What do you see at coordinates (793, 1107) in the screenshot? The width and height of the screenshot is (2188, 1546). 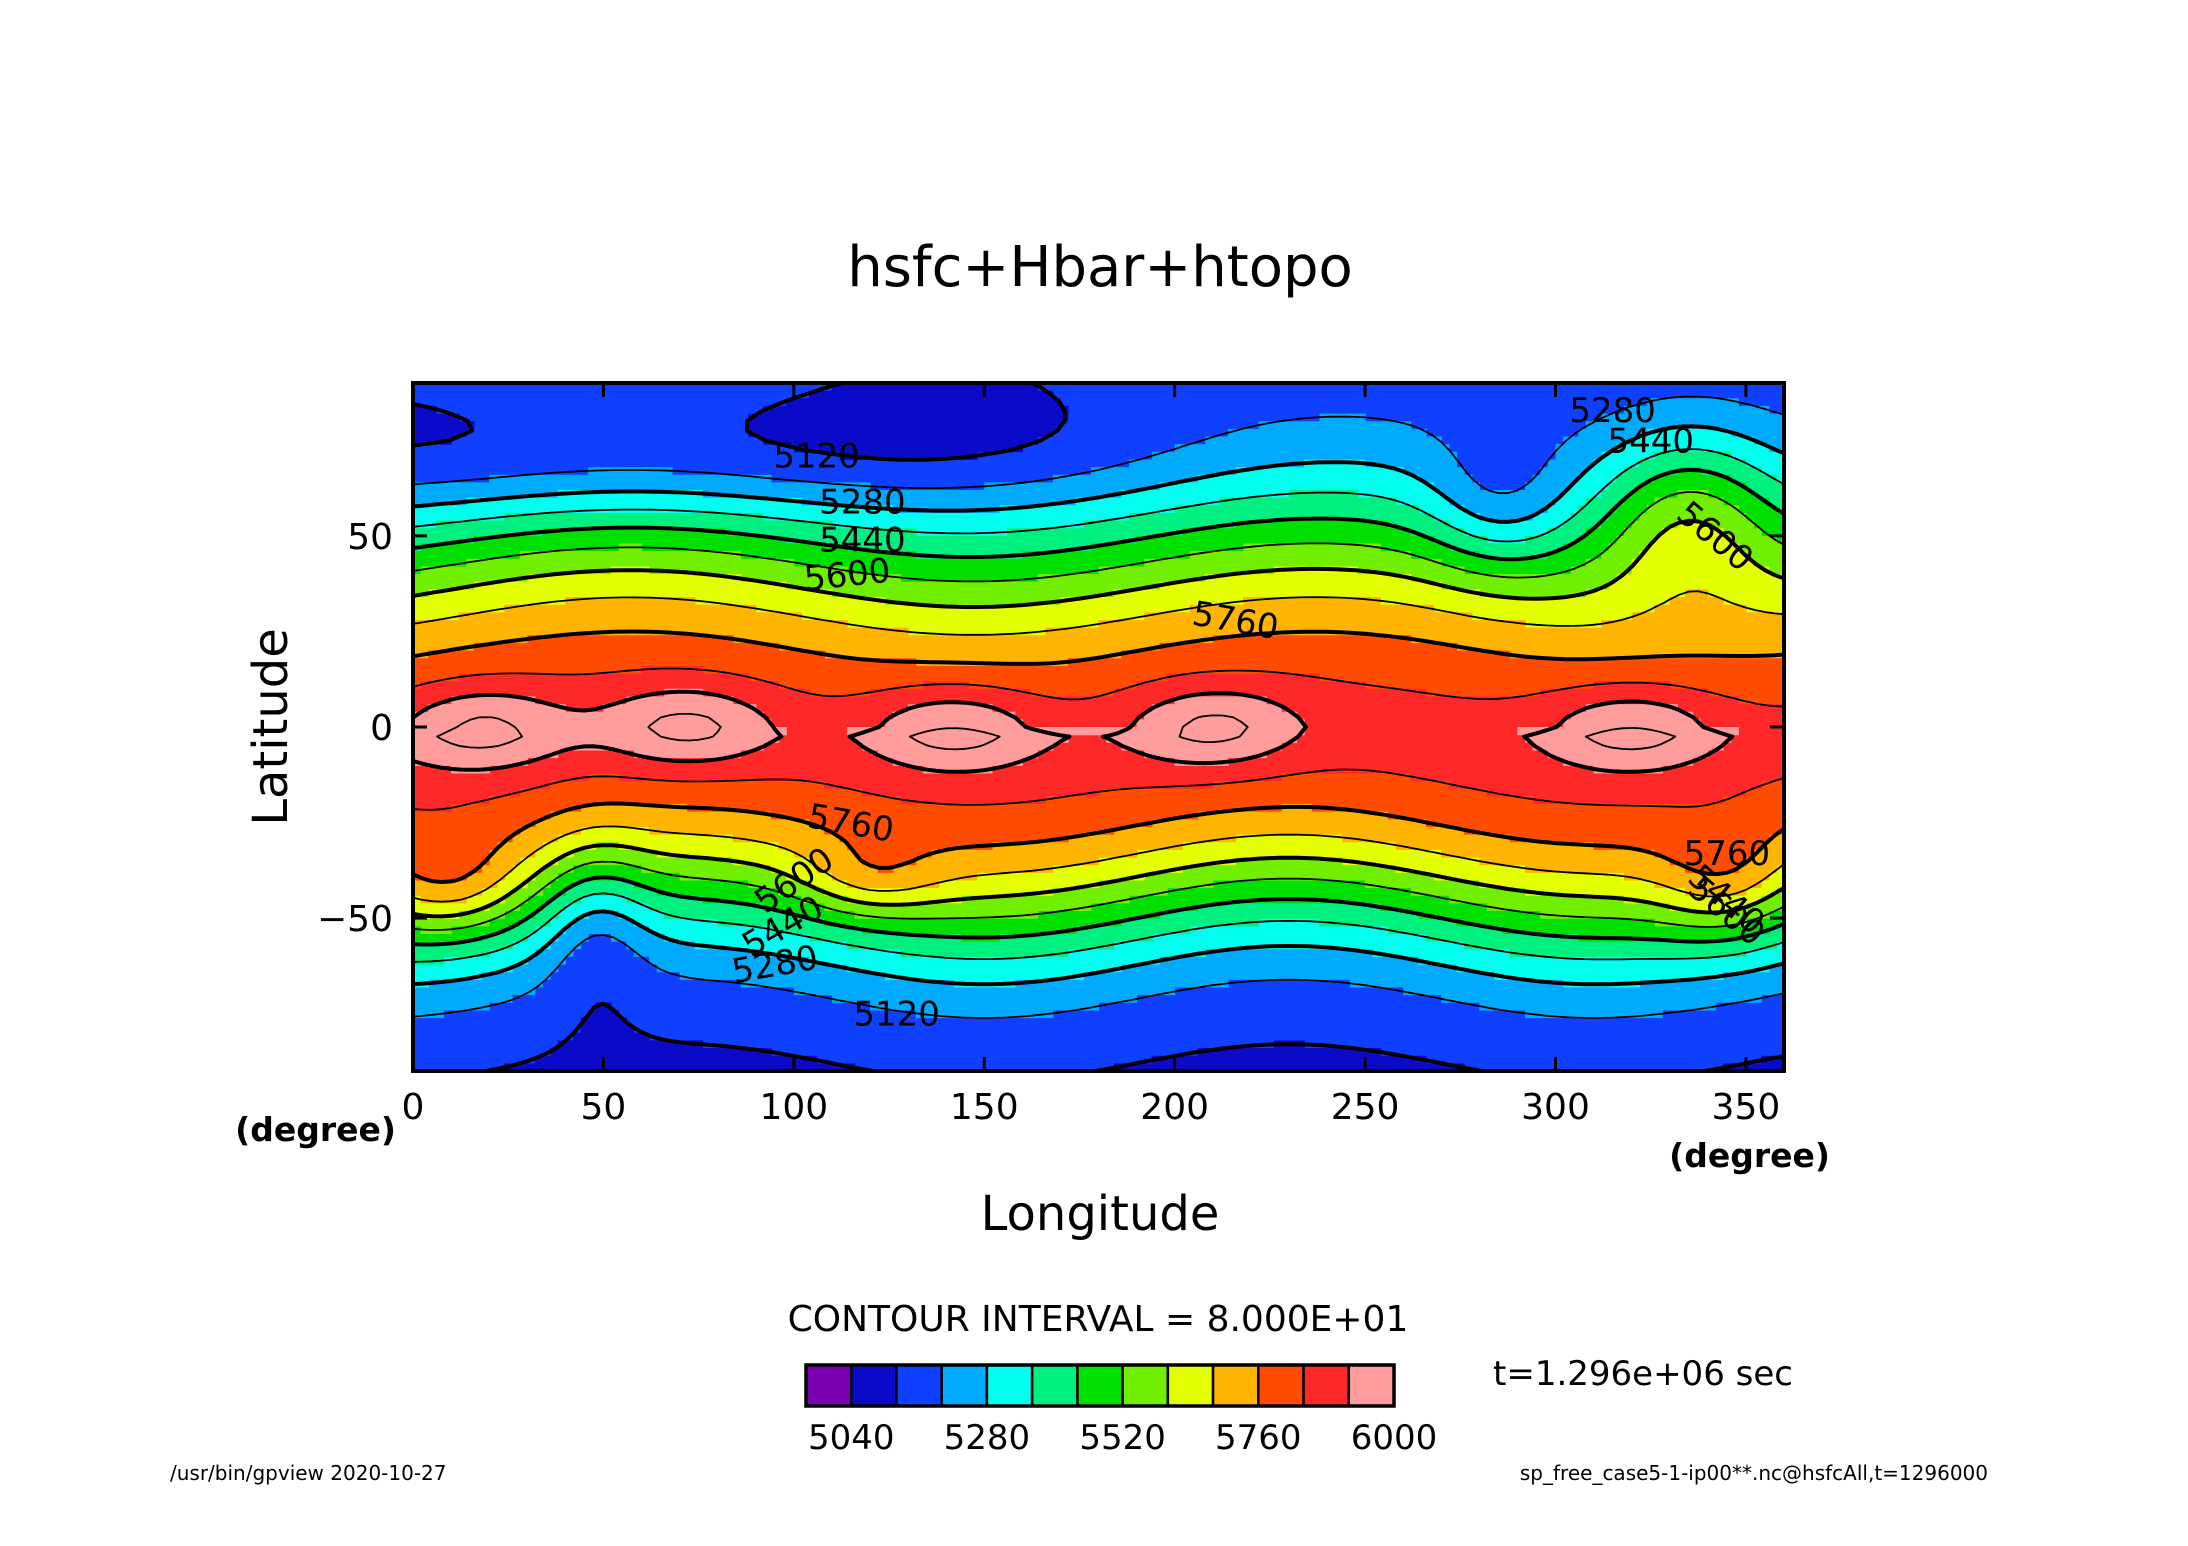 I see `x-tick-label: 100` at bounding box center [793, 1107].